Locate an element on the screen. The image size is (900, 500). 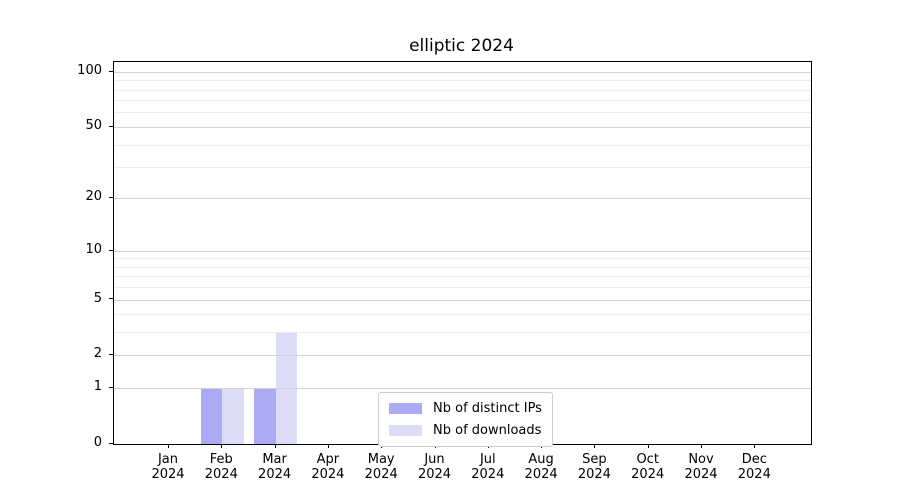
x-tick-label-month: Feb is located at coordinates (221, 459).